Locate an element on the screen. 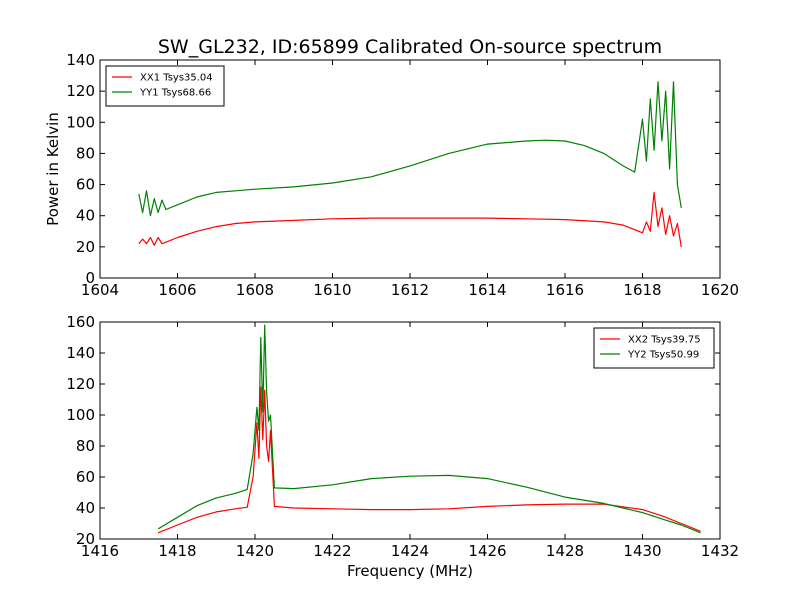 Image resolution: width=800 pixels, height=600 pixels. x-tick-label: 1616 is located at coordinates (565, 290).